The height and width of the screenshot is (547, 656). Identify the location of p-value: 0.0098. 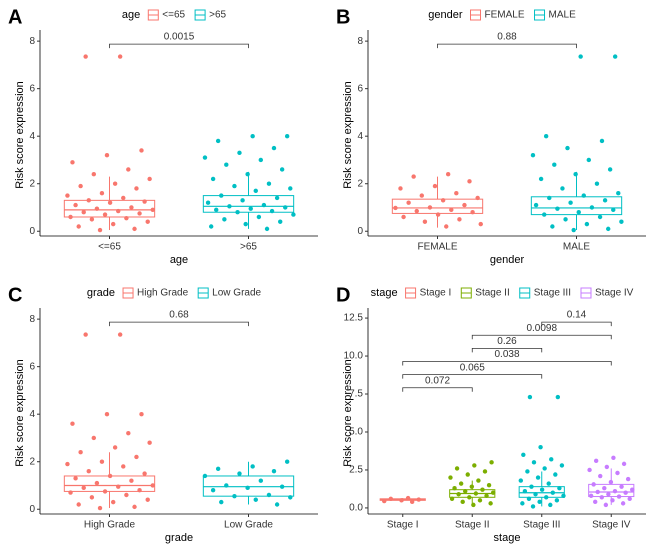
(541, 328).